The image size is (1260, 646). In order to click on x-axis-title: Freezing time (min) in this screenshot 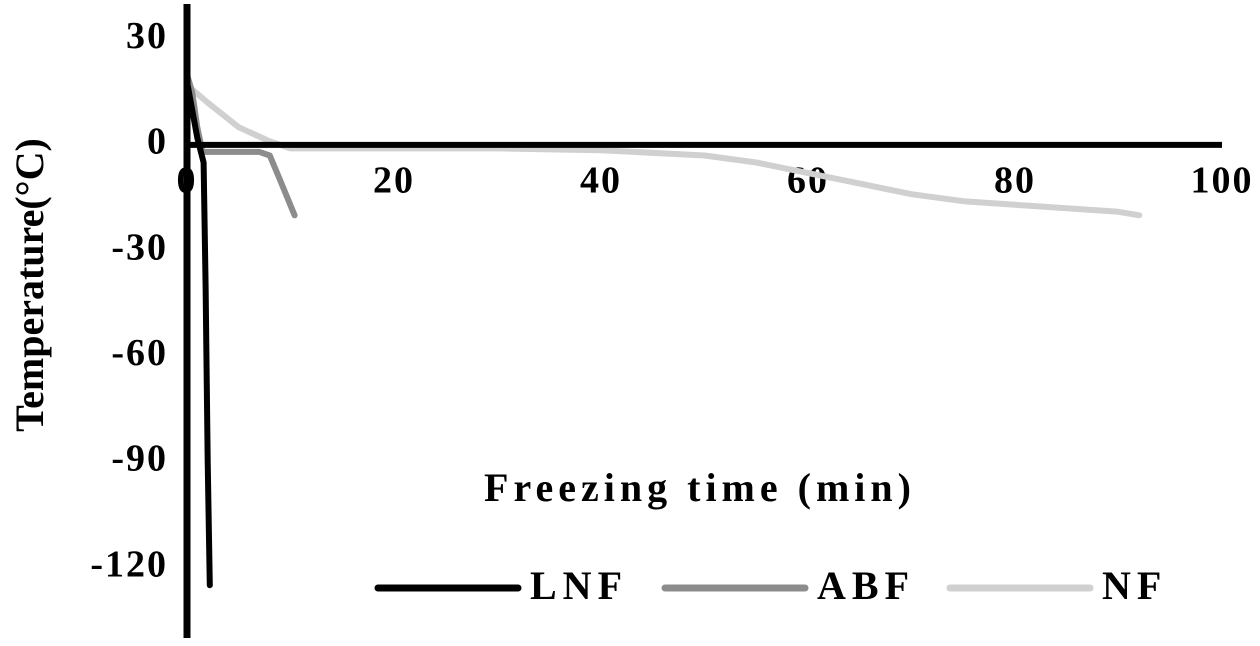, I will do `click(700, 487)`.